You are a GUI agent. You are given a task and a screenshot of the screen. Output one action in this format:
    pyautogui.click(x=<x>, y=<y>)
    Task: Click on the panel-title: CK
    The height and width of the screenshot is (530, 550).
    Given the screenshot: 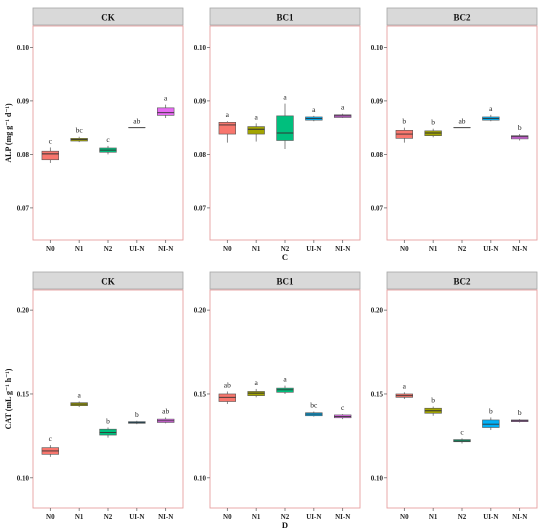 What is the action you would take?
    pyautogui.click(x=108, y=282)
    